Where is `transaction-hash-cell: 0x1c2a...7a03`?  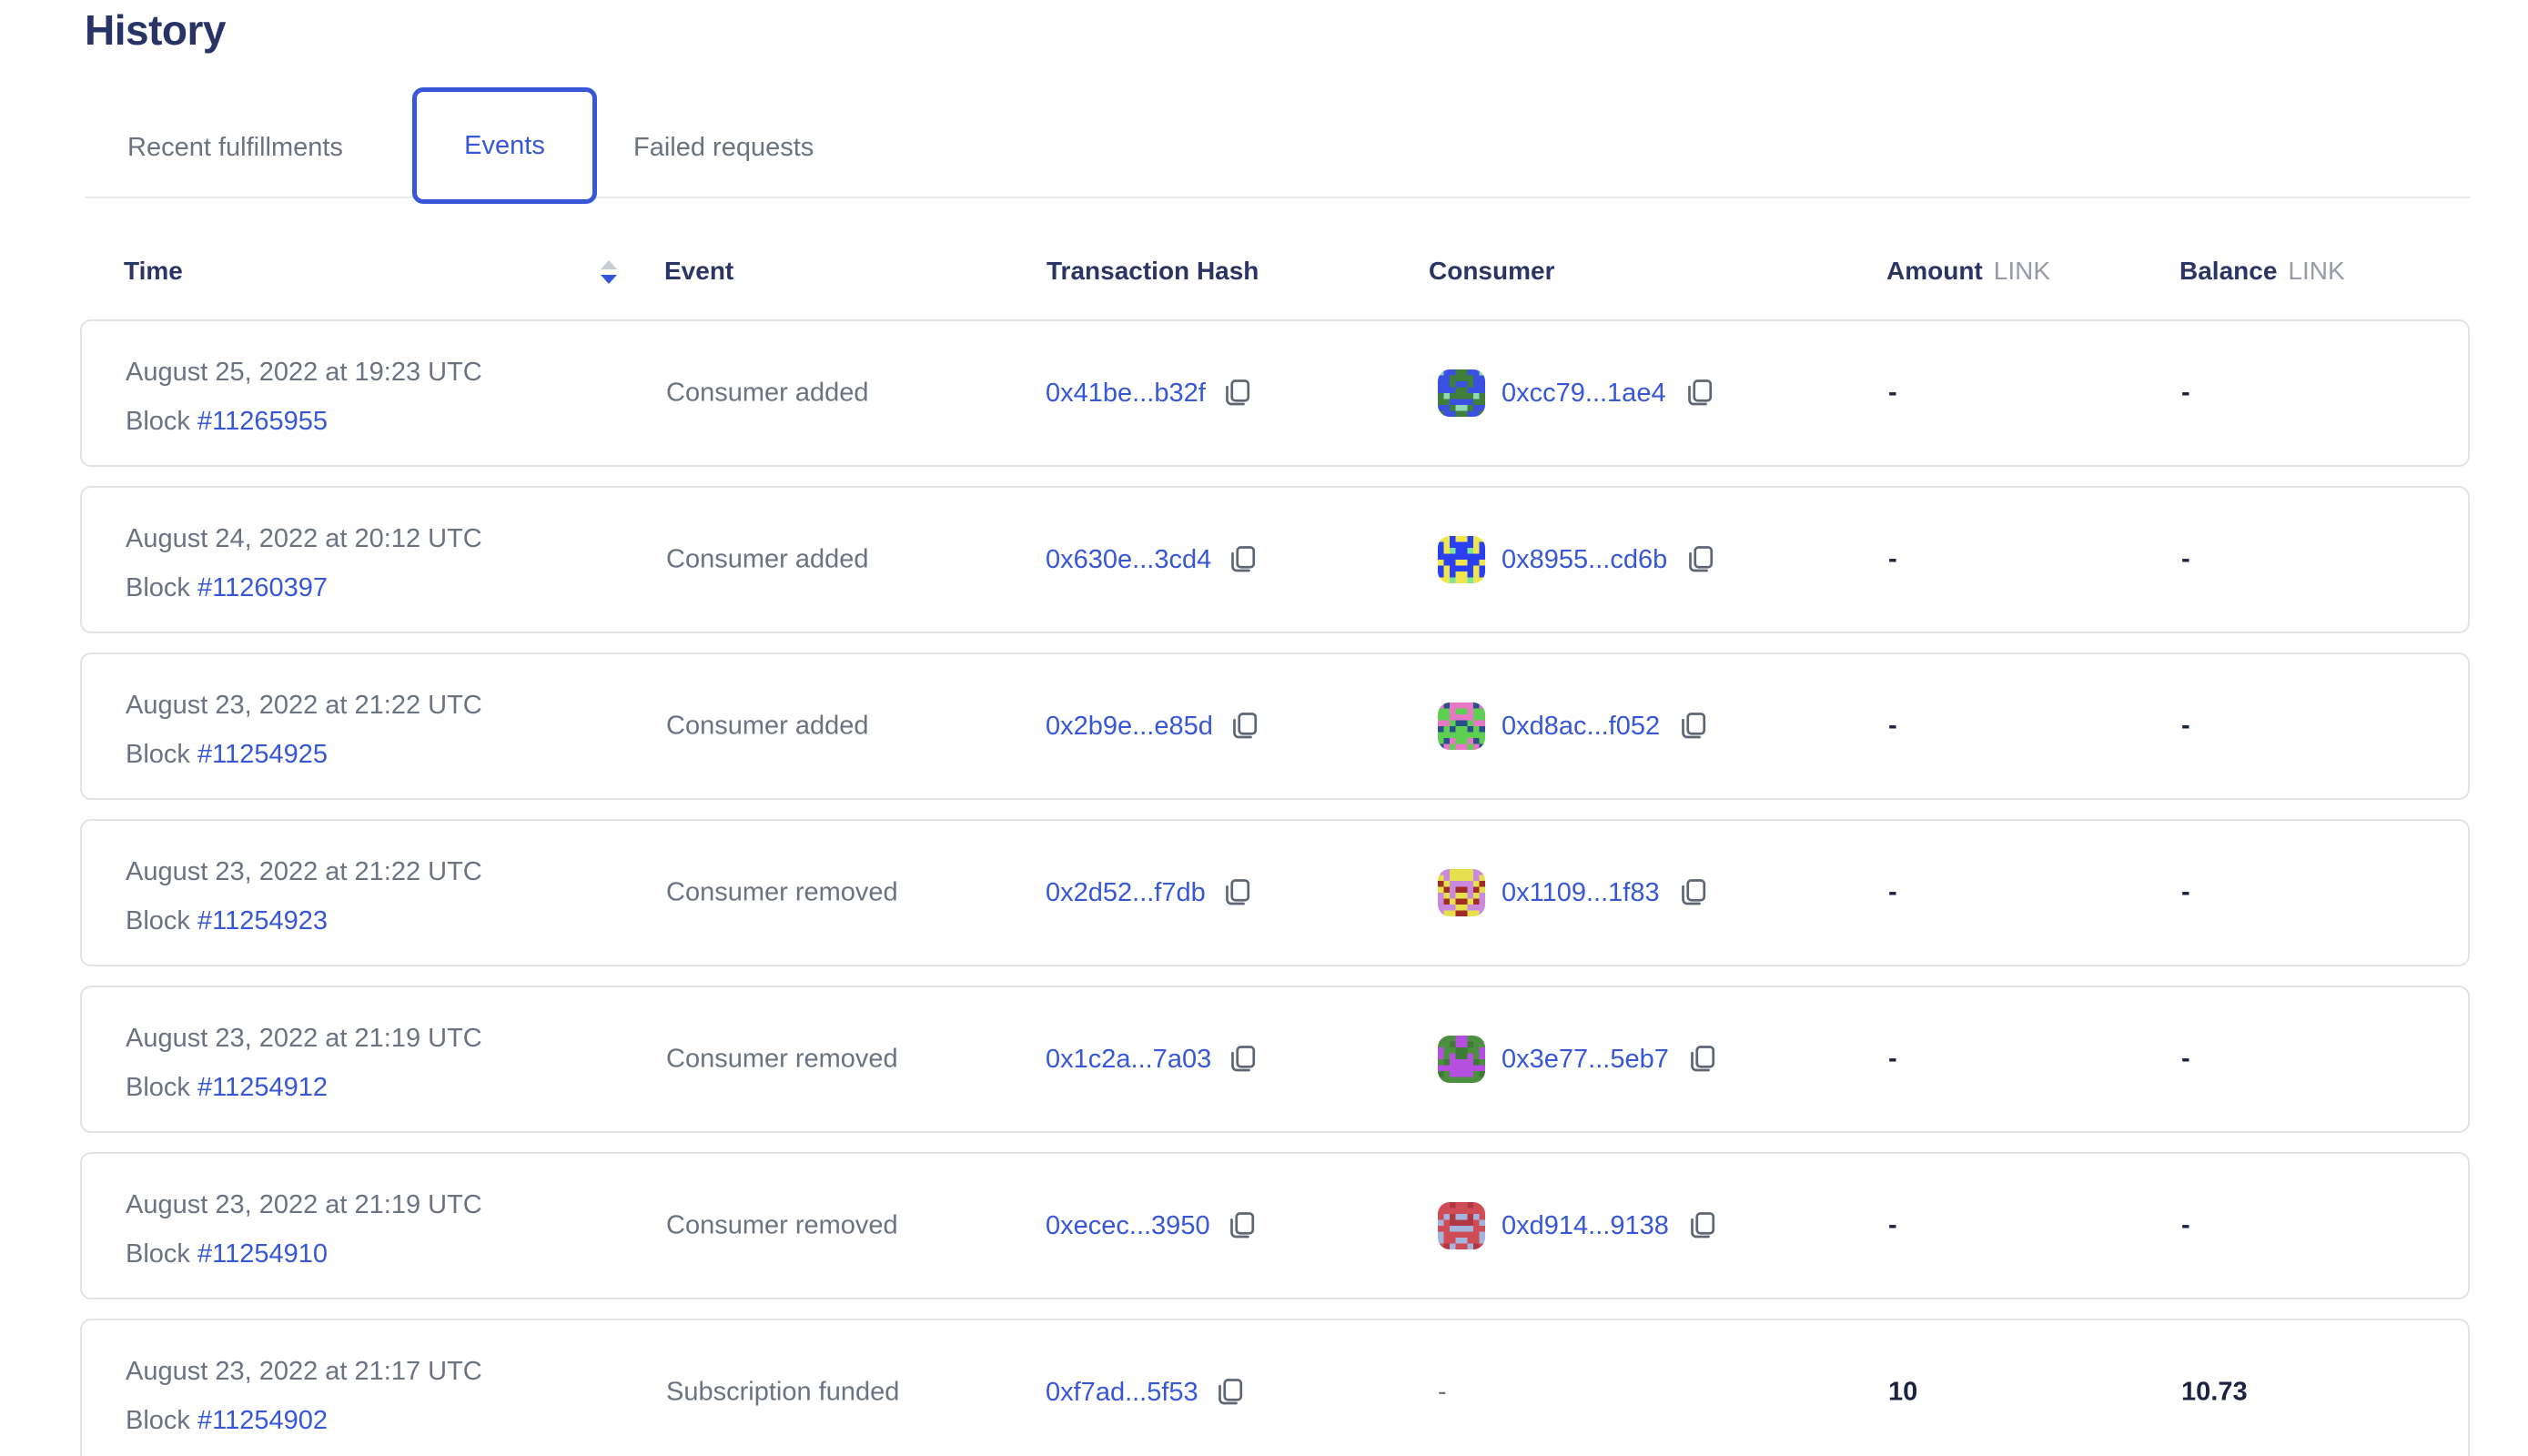 transaction-hash-cell: 0x1c2a...7a03 is located at coordinates (1152, 1060).